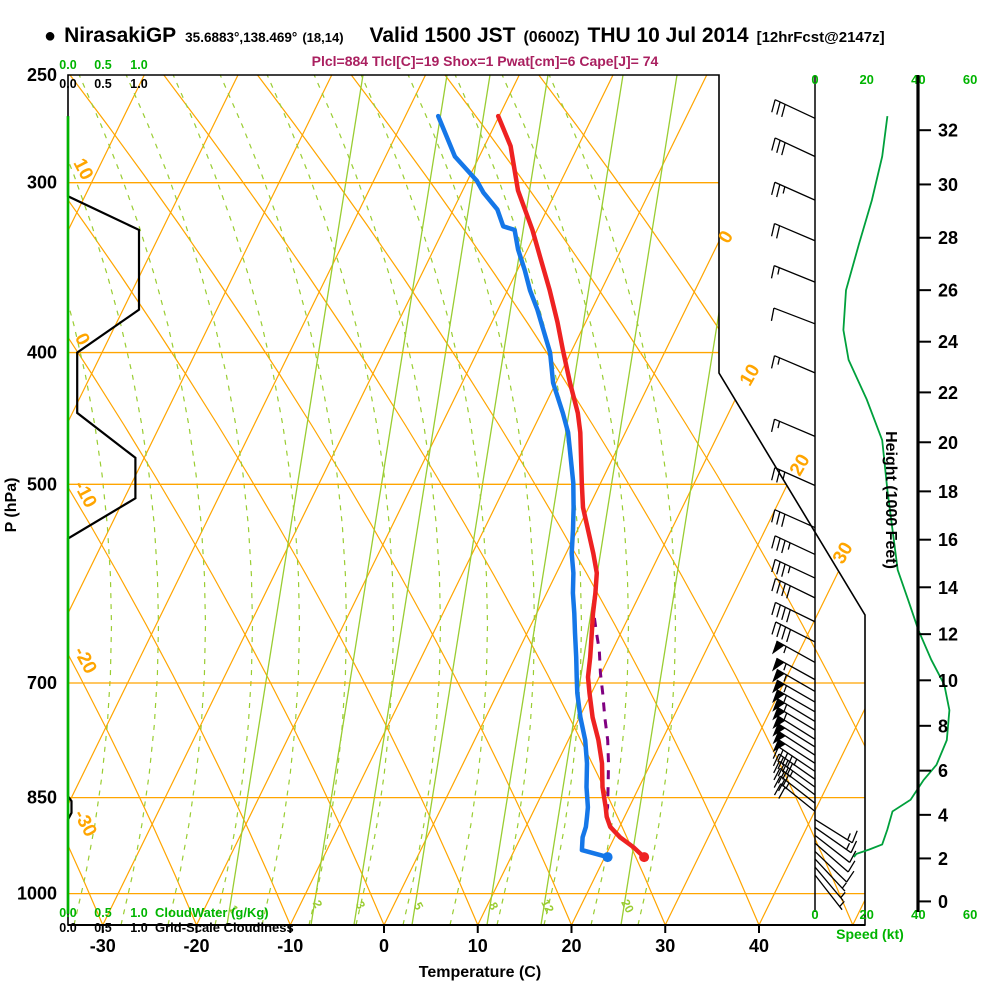  Describe the element at coordinates (318, 904) in the screenshot. I see `mixing-ratio-label: 2` at that location.